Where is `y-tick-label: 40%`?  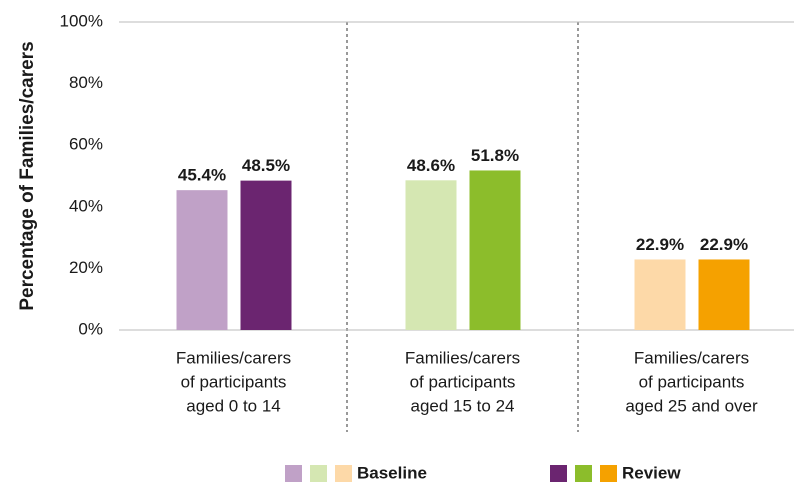 y-tick-label: 40% is located at coordinates (86, 205).